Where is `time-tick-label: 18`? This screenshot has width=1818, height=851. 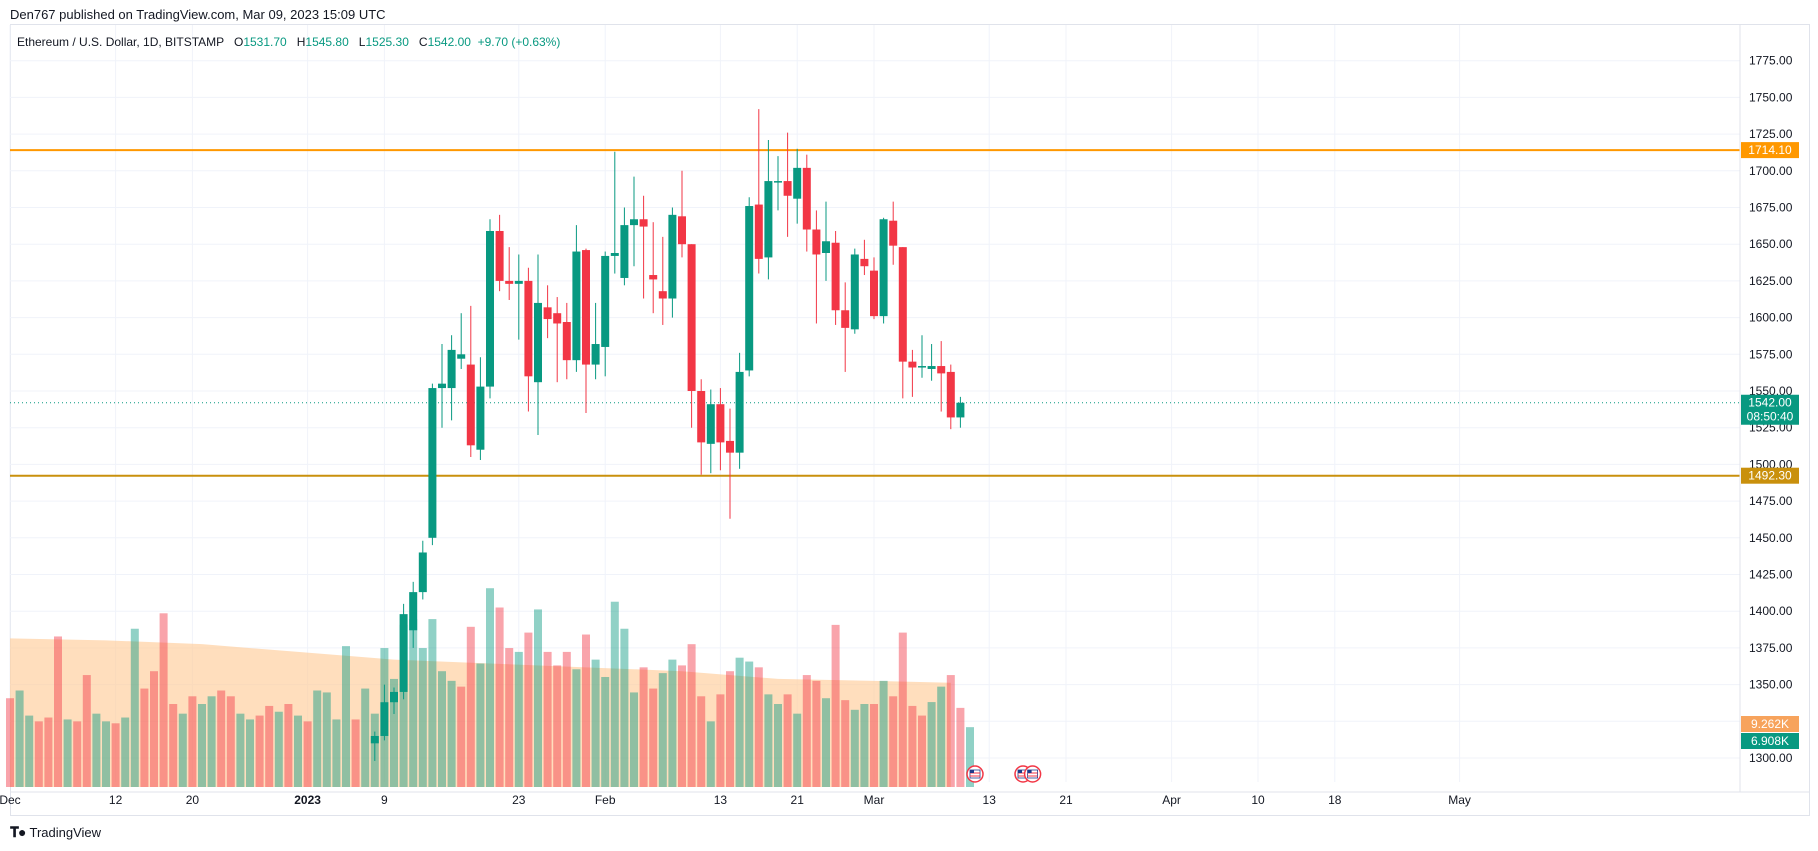 time-tick-label: 18 is located at coordinates (1335, 800).